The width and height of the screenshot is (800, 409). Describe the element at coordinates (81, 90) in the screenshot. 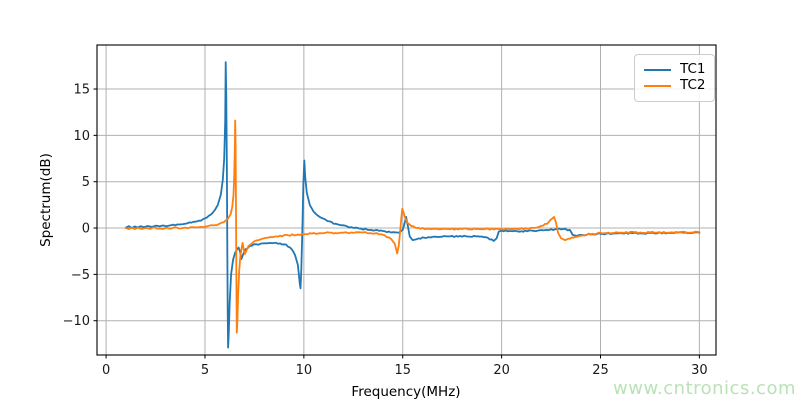

I see `y-tick-label: 15` at that location.